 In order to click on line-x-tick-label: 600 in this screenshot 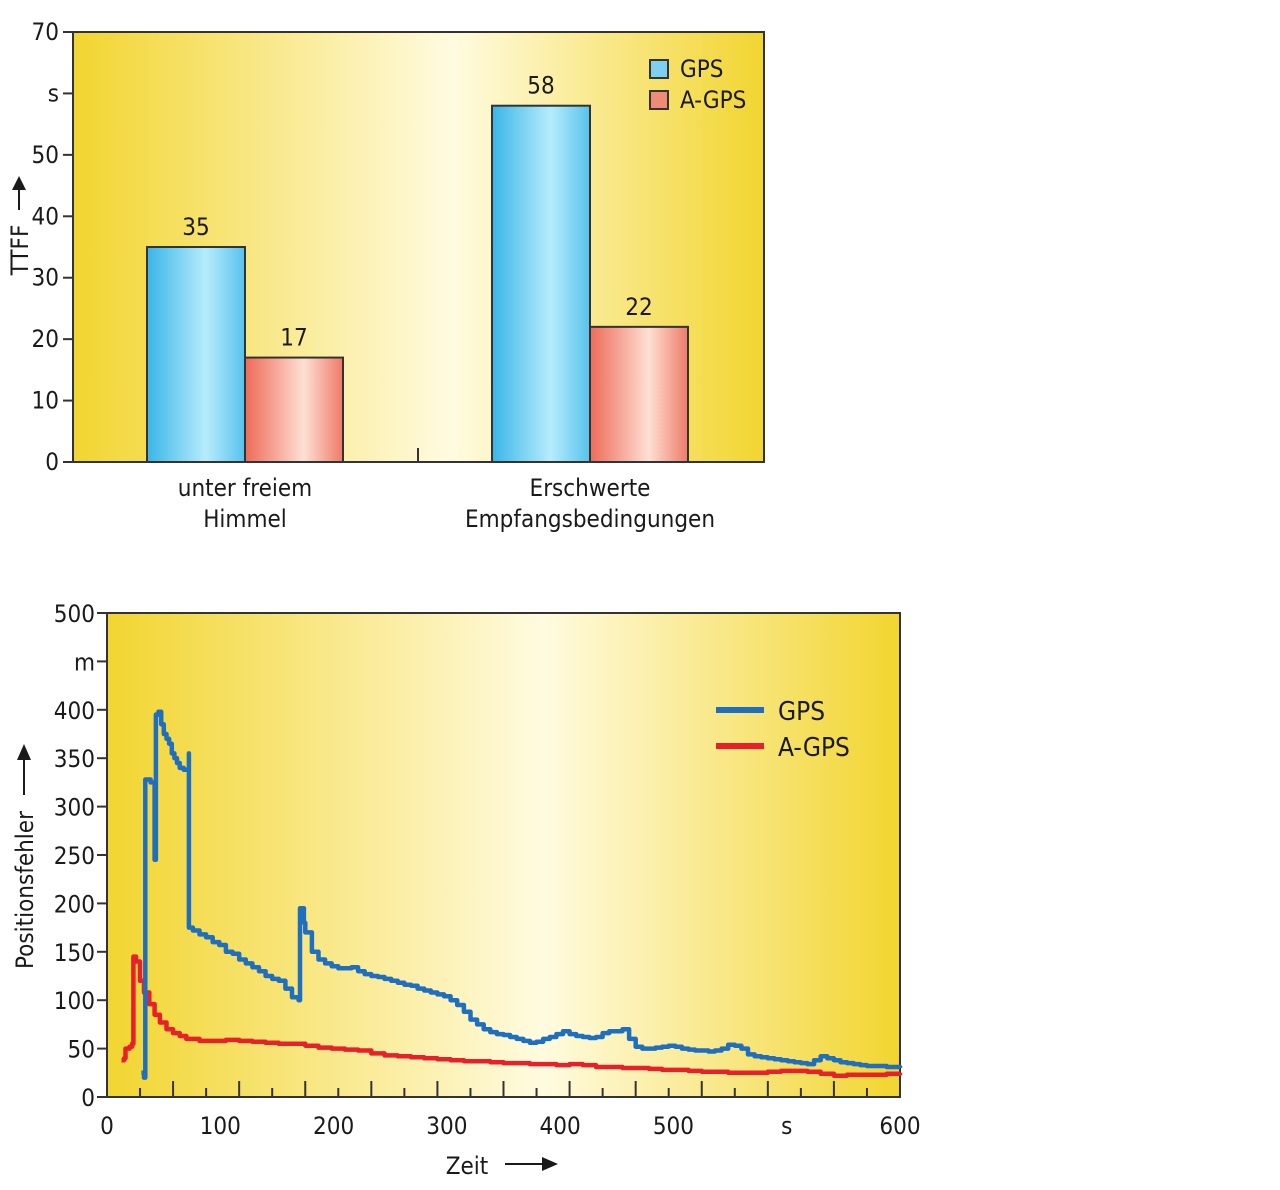, I will do `click(899, 1126)`.